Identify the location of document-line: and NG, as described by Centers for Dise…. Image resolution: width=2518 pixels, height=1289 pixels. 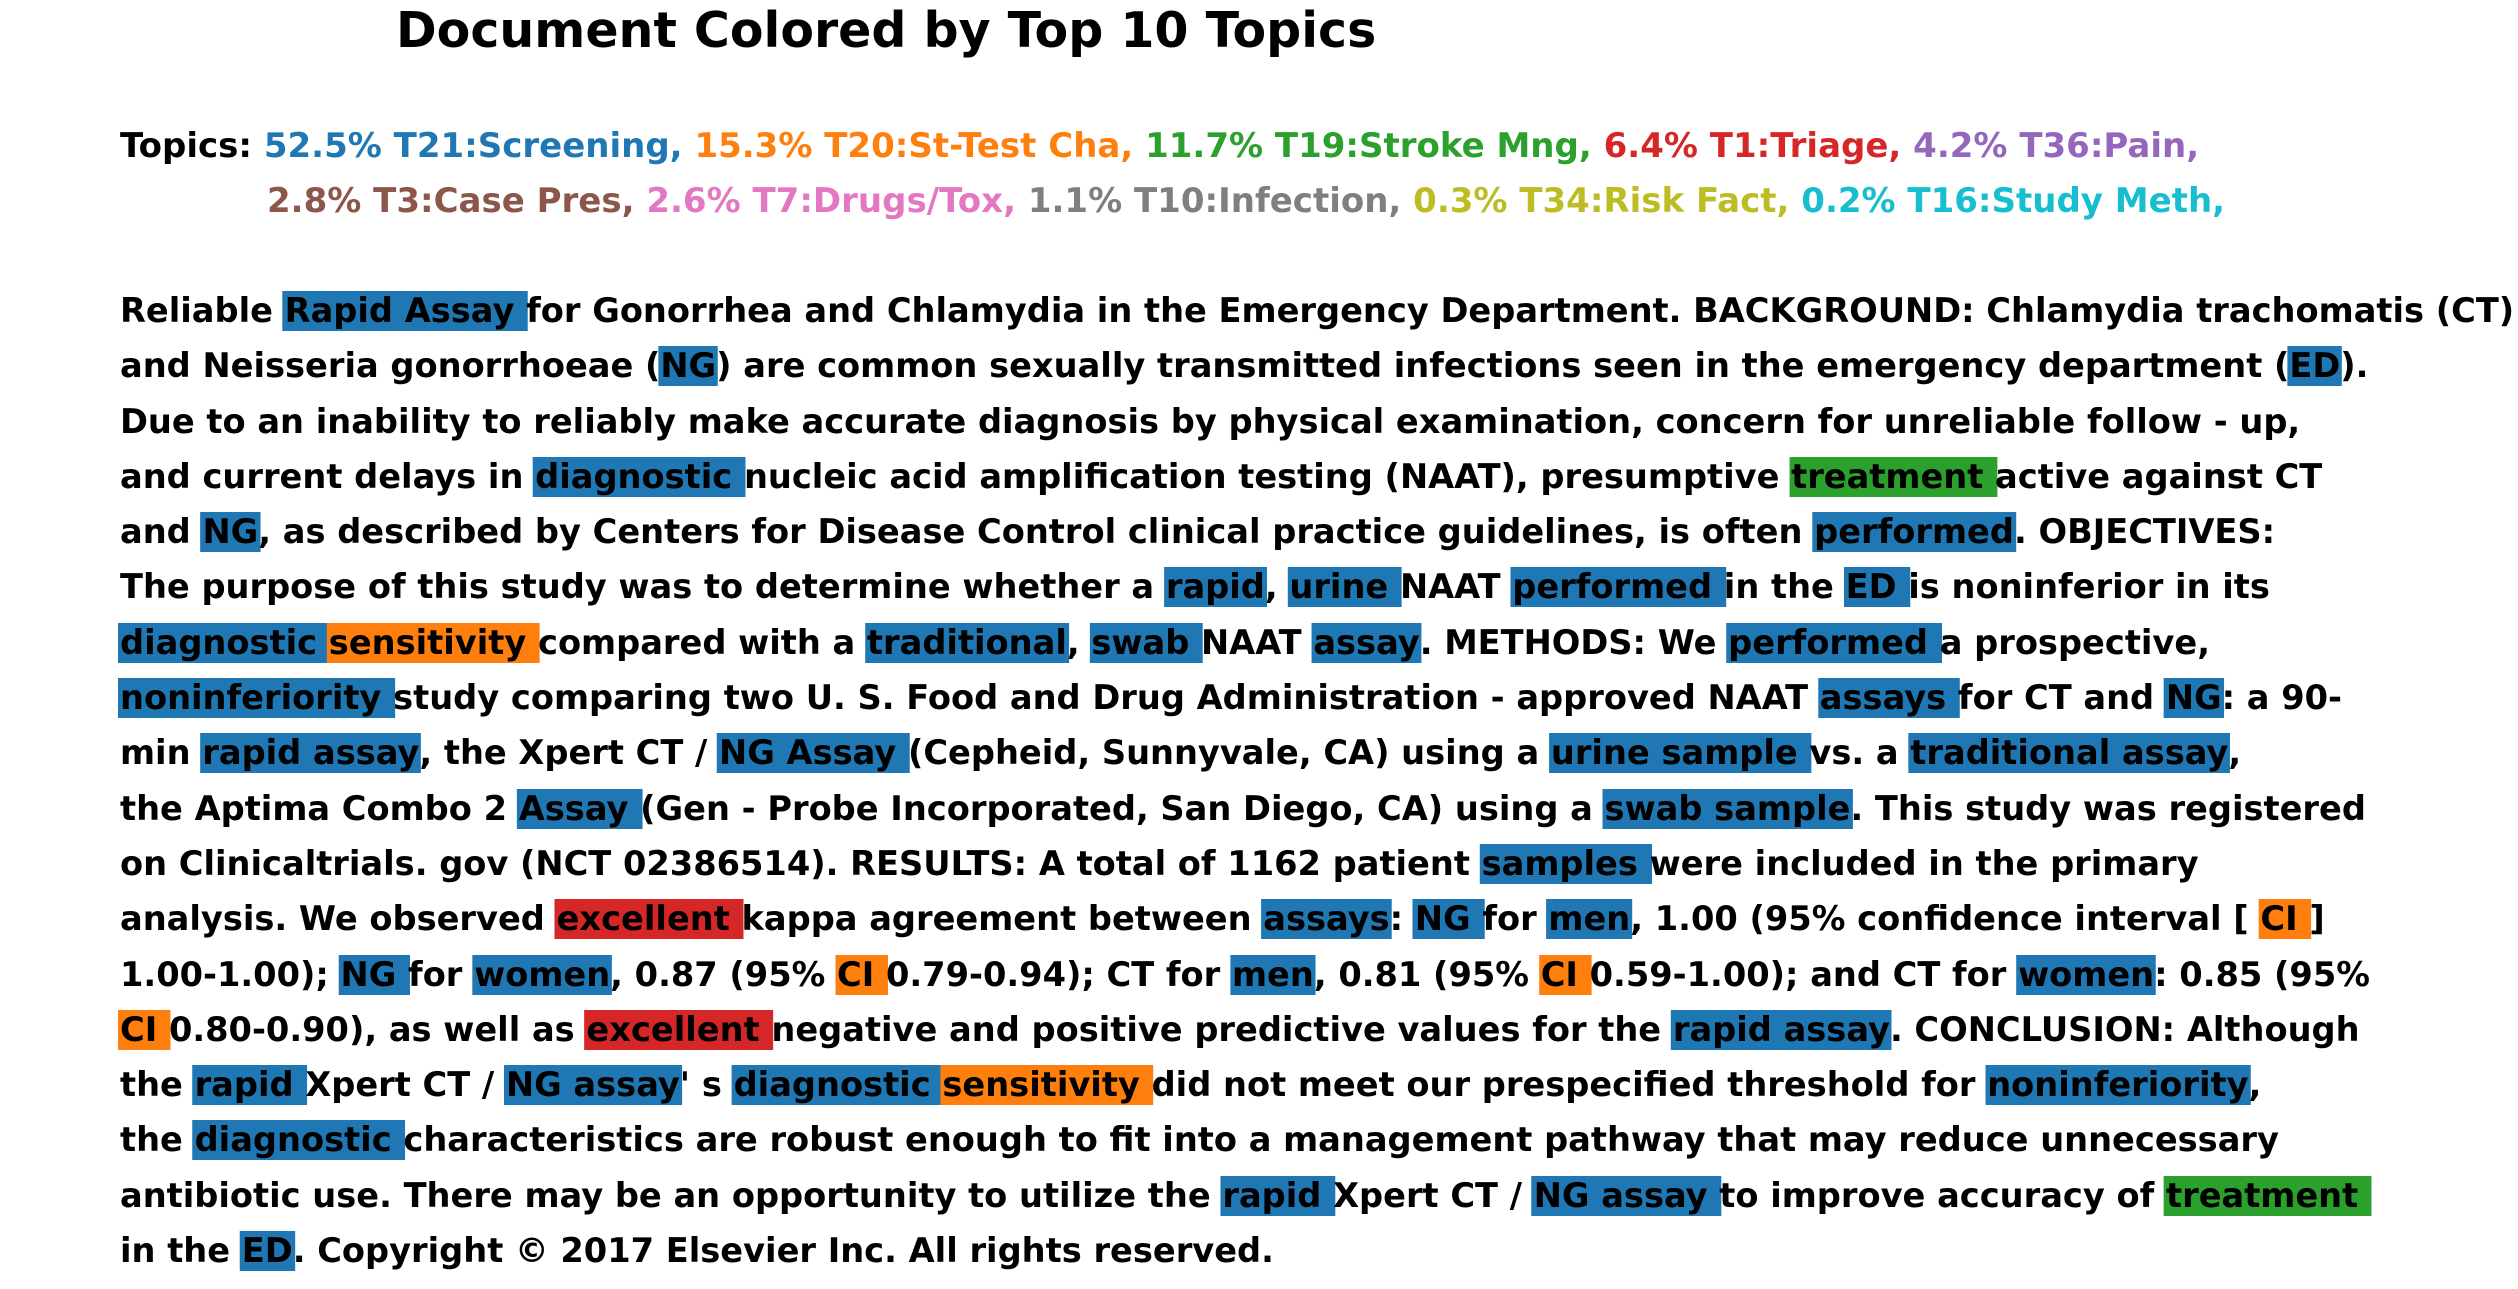
(1307, 532).